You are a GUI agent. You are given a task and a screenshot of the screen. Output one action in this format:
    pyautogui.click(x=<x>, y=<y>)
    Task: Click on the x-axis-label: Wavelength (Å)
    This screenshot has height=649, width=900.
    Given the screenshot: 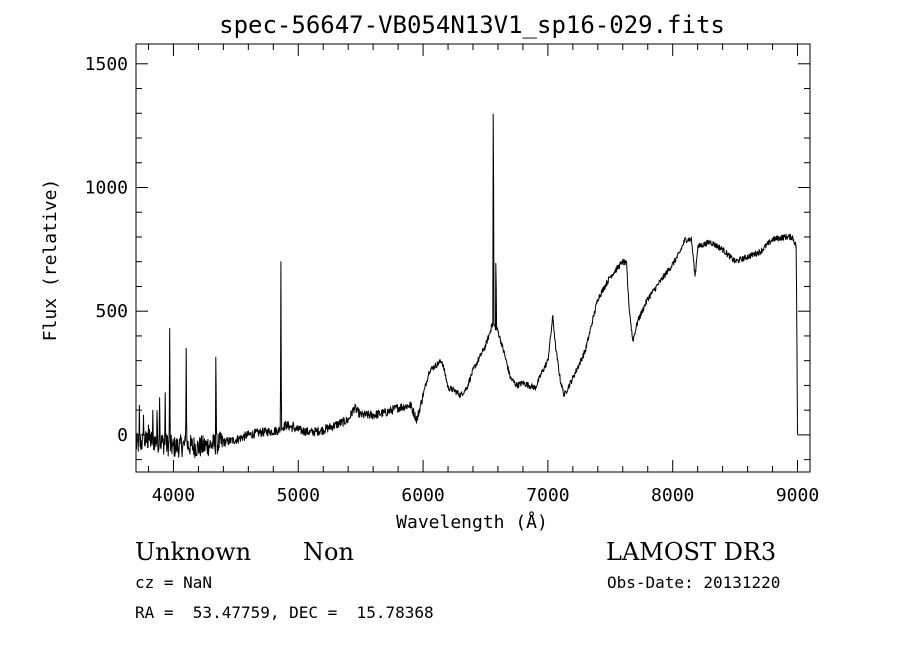 What is the action you would take?
    pyautogui.click(x=472, y=522)
    